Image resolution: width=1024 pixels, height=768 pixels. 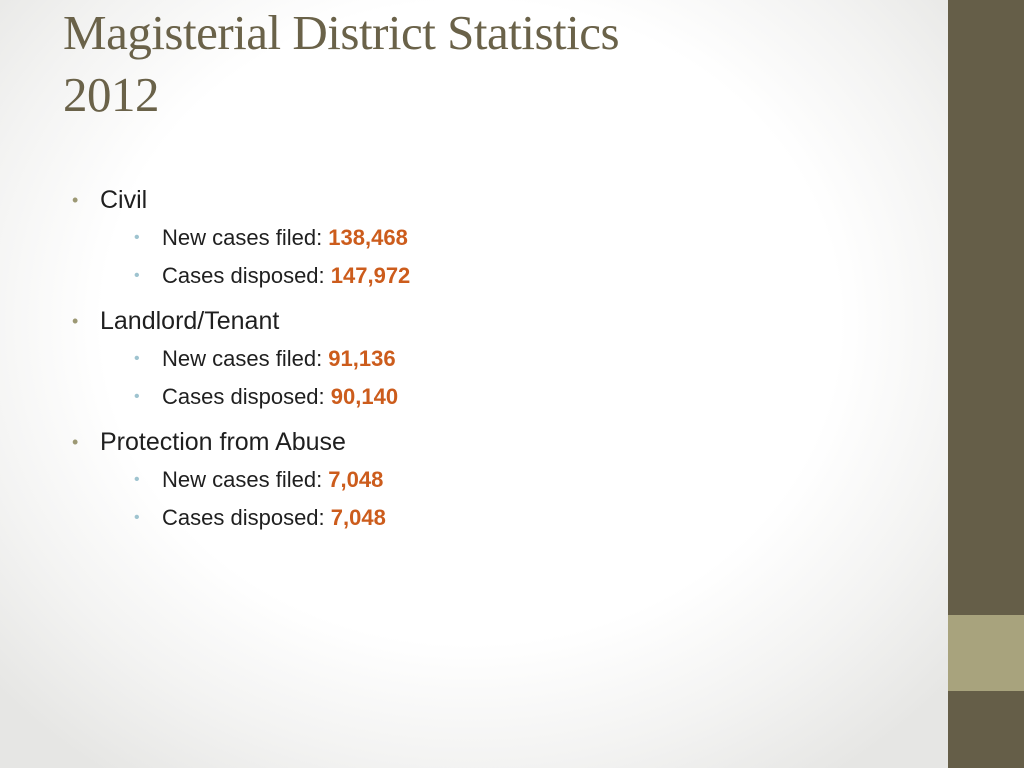 I want to click on stat-value: 90,140, so click(x=364, y=396).